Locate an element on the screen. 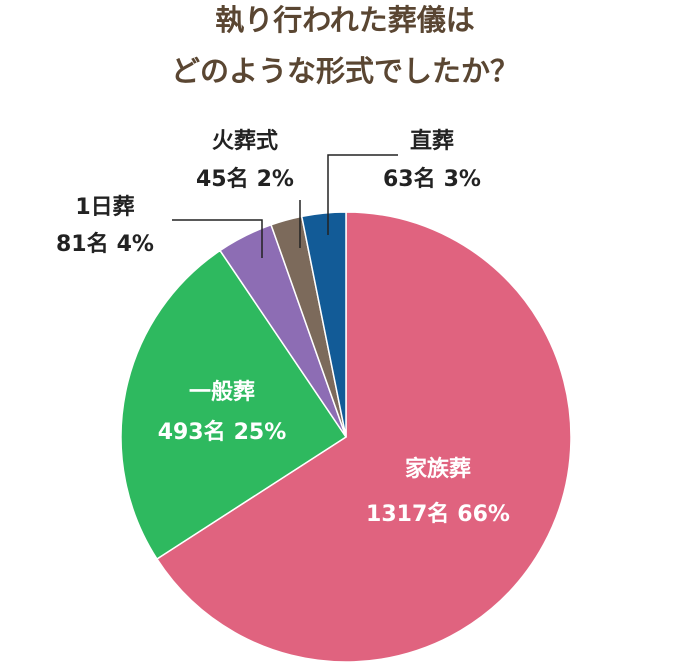 The height and width of the screenshot is (662, 690). count-label: 63名 is located at coordinates (409, 179).